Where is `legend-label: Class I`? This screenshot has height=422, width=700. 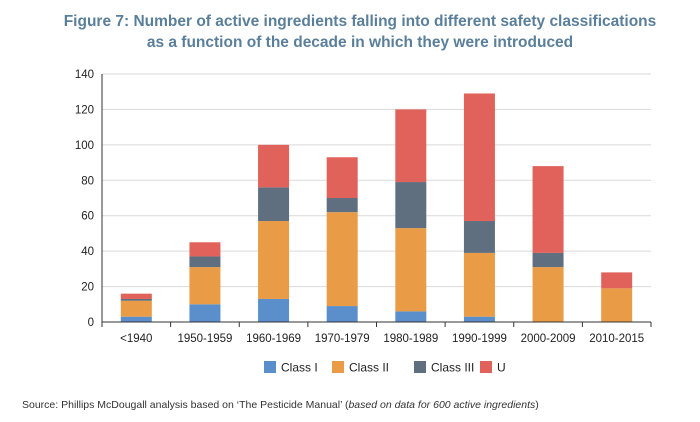 legend-label: Class I is located at coordinates (299, 368).